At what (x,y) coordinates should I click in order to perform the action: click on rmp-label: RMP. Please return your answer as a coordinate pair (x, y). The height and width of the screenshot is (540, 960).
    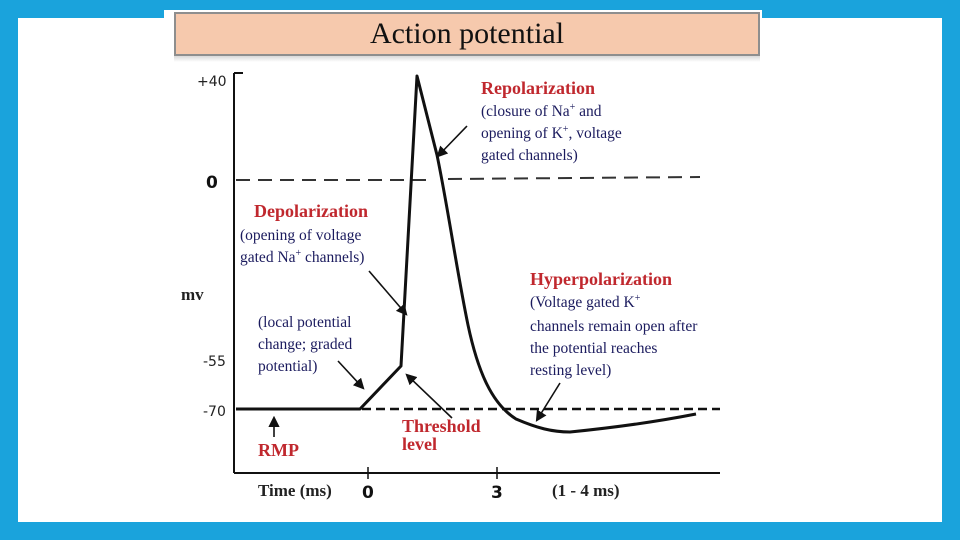
    Looking at the image, I should click on (278, 450).